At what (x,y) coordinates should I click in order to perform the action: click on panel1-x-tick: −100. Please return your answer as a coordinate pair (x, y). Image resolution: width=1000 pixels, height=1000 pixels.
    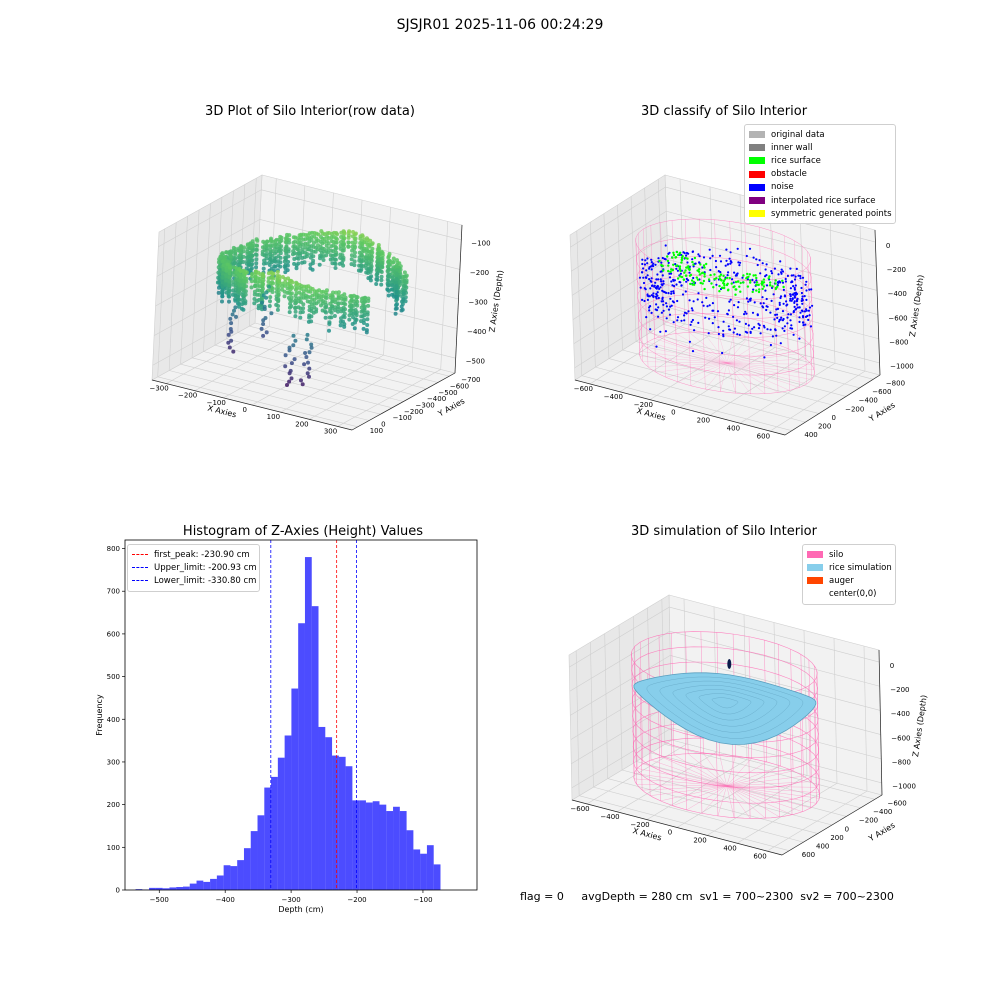
    Looking at the image, I should click on (216, 403).